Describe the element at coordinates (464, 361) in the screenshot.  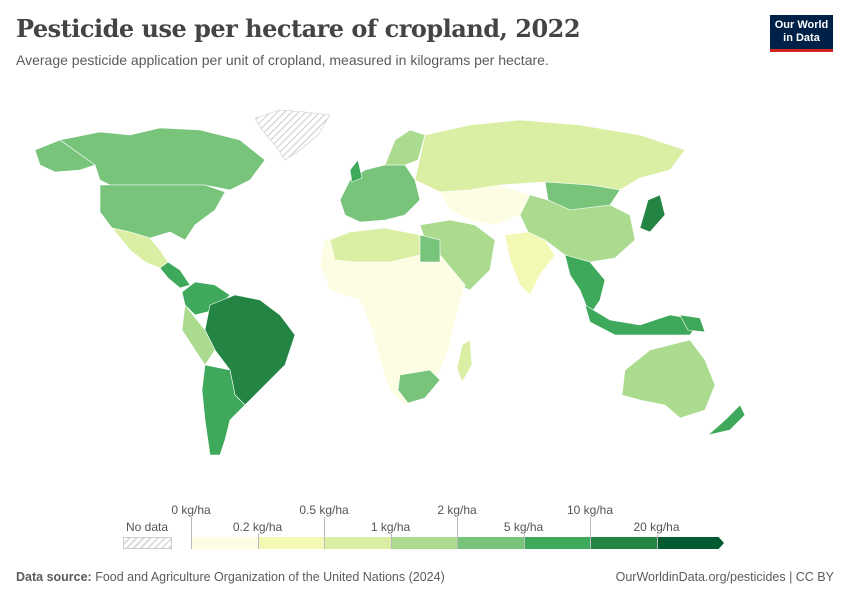
I see `region-madagascar` at that location.